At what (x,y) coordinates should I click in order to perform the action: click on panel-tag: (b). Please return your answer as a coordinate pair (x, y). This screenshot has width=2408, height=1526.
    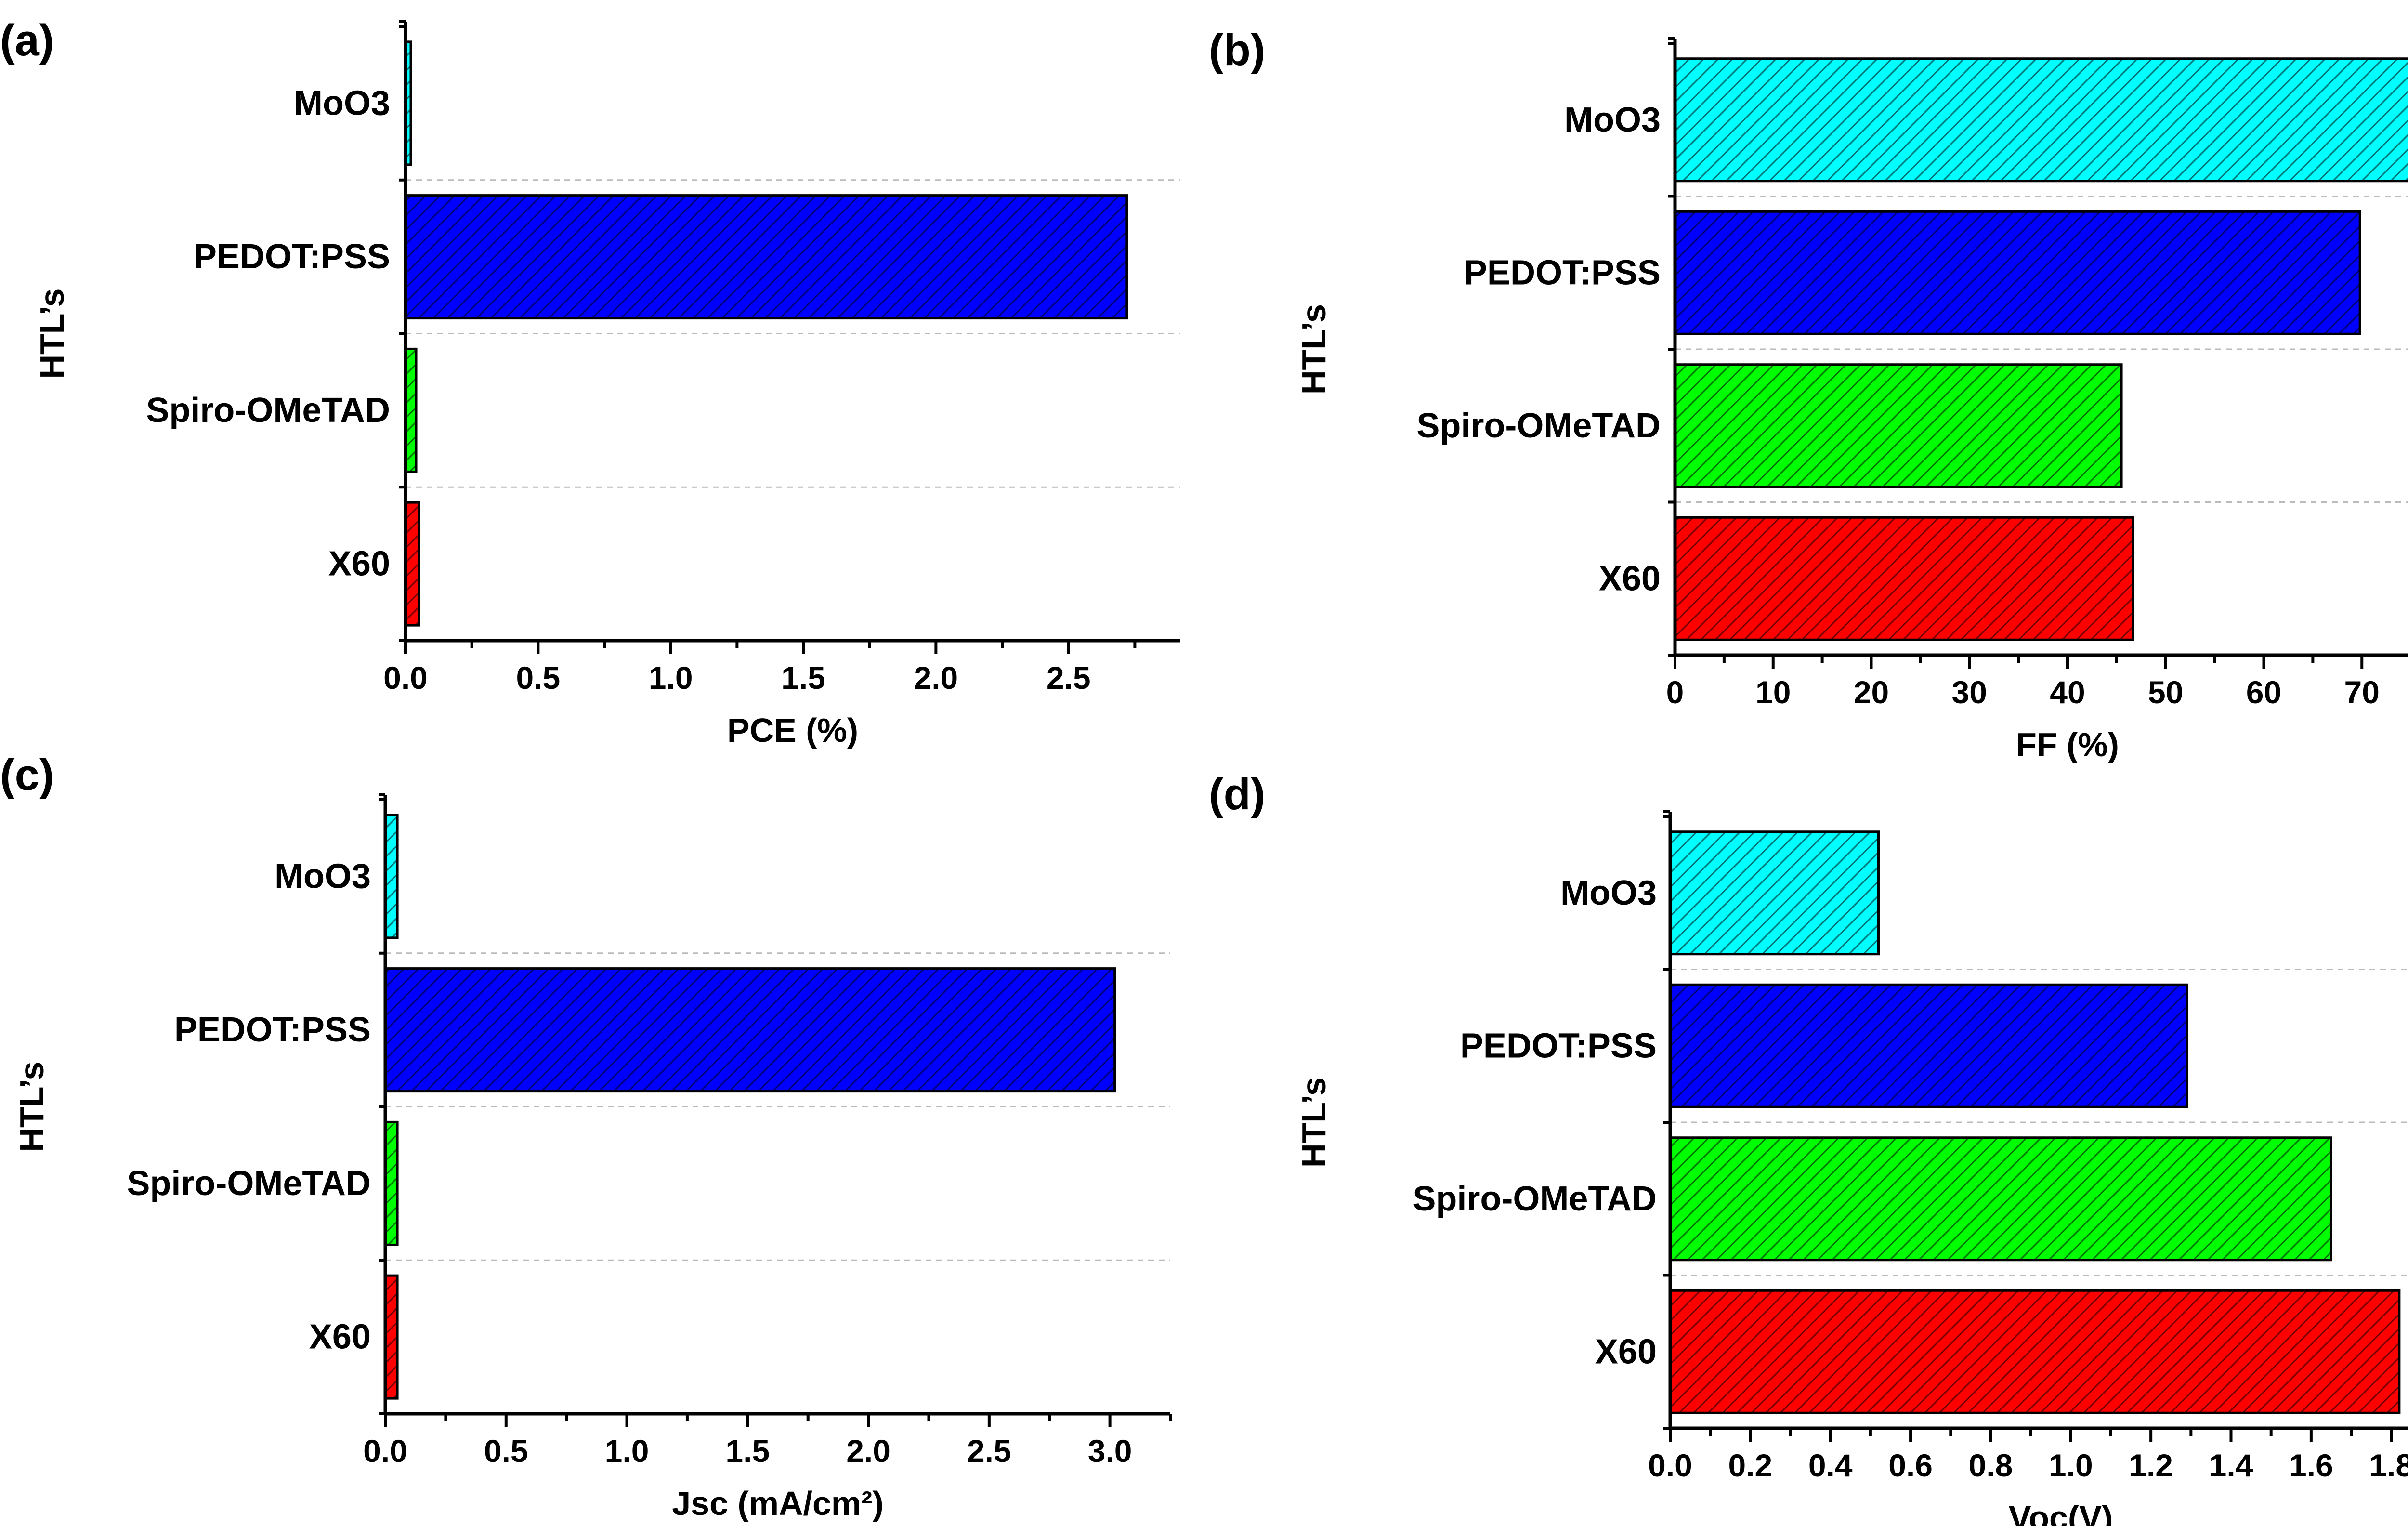
    Looking at the image, I should click on (1237, 50).